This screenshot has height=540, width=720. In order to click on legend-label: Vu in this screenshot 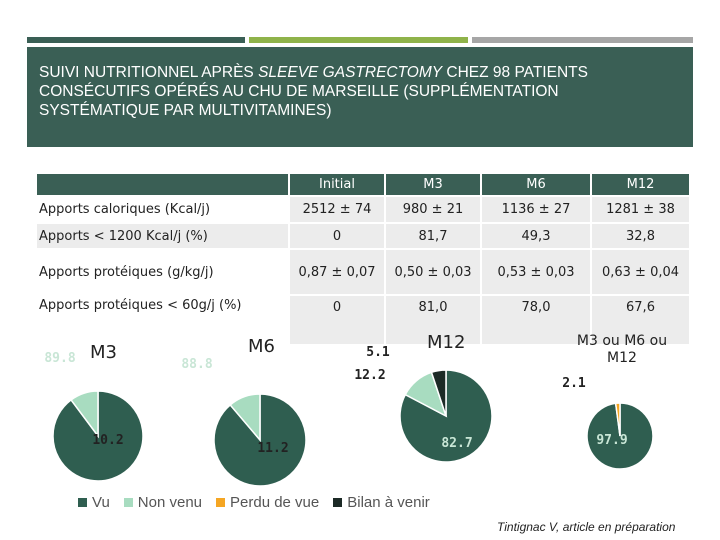, I will do `click(101, 502)`.